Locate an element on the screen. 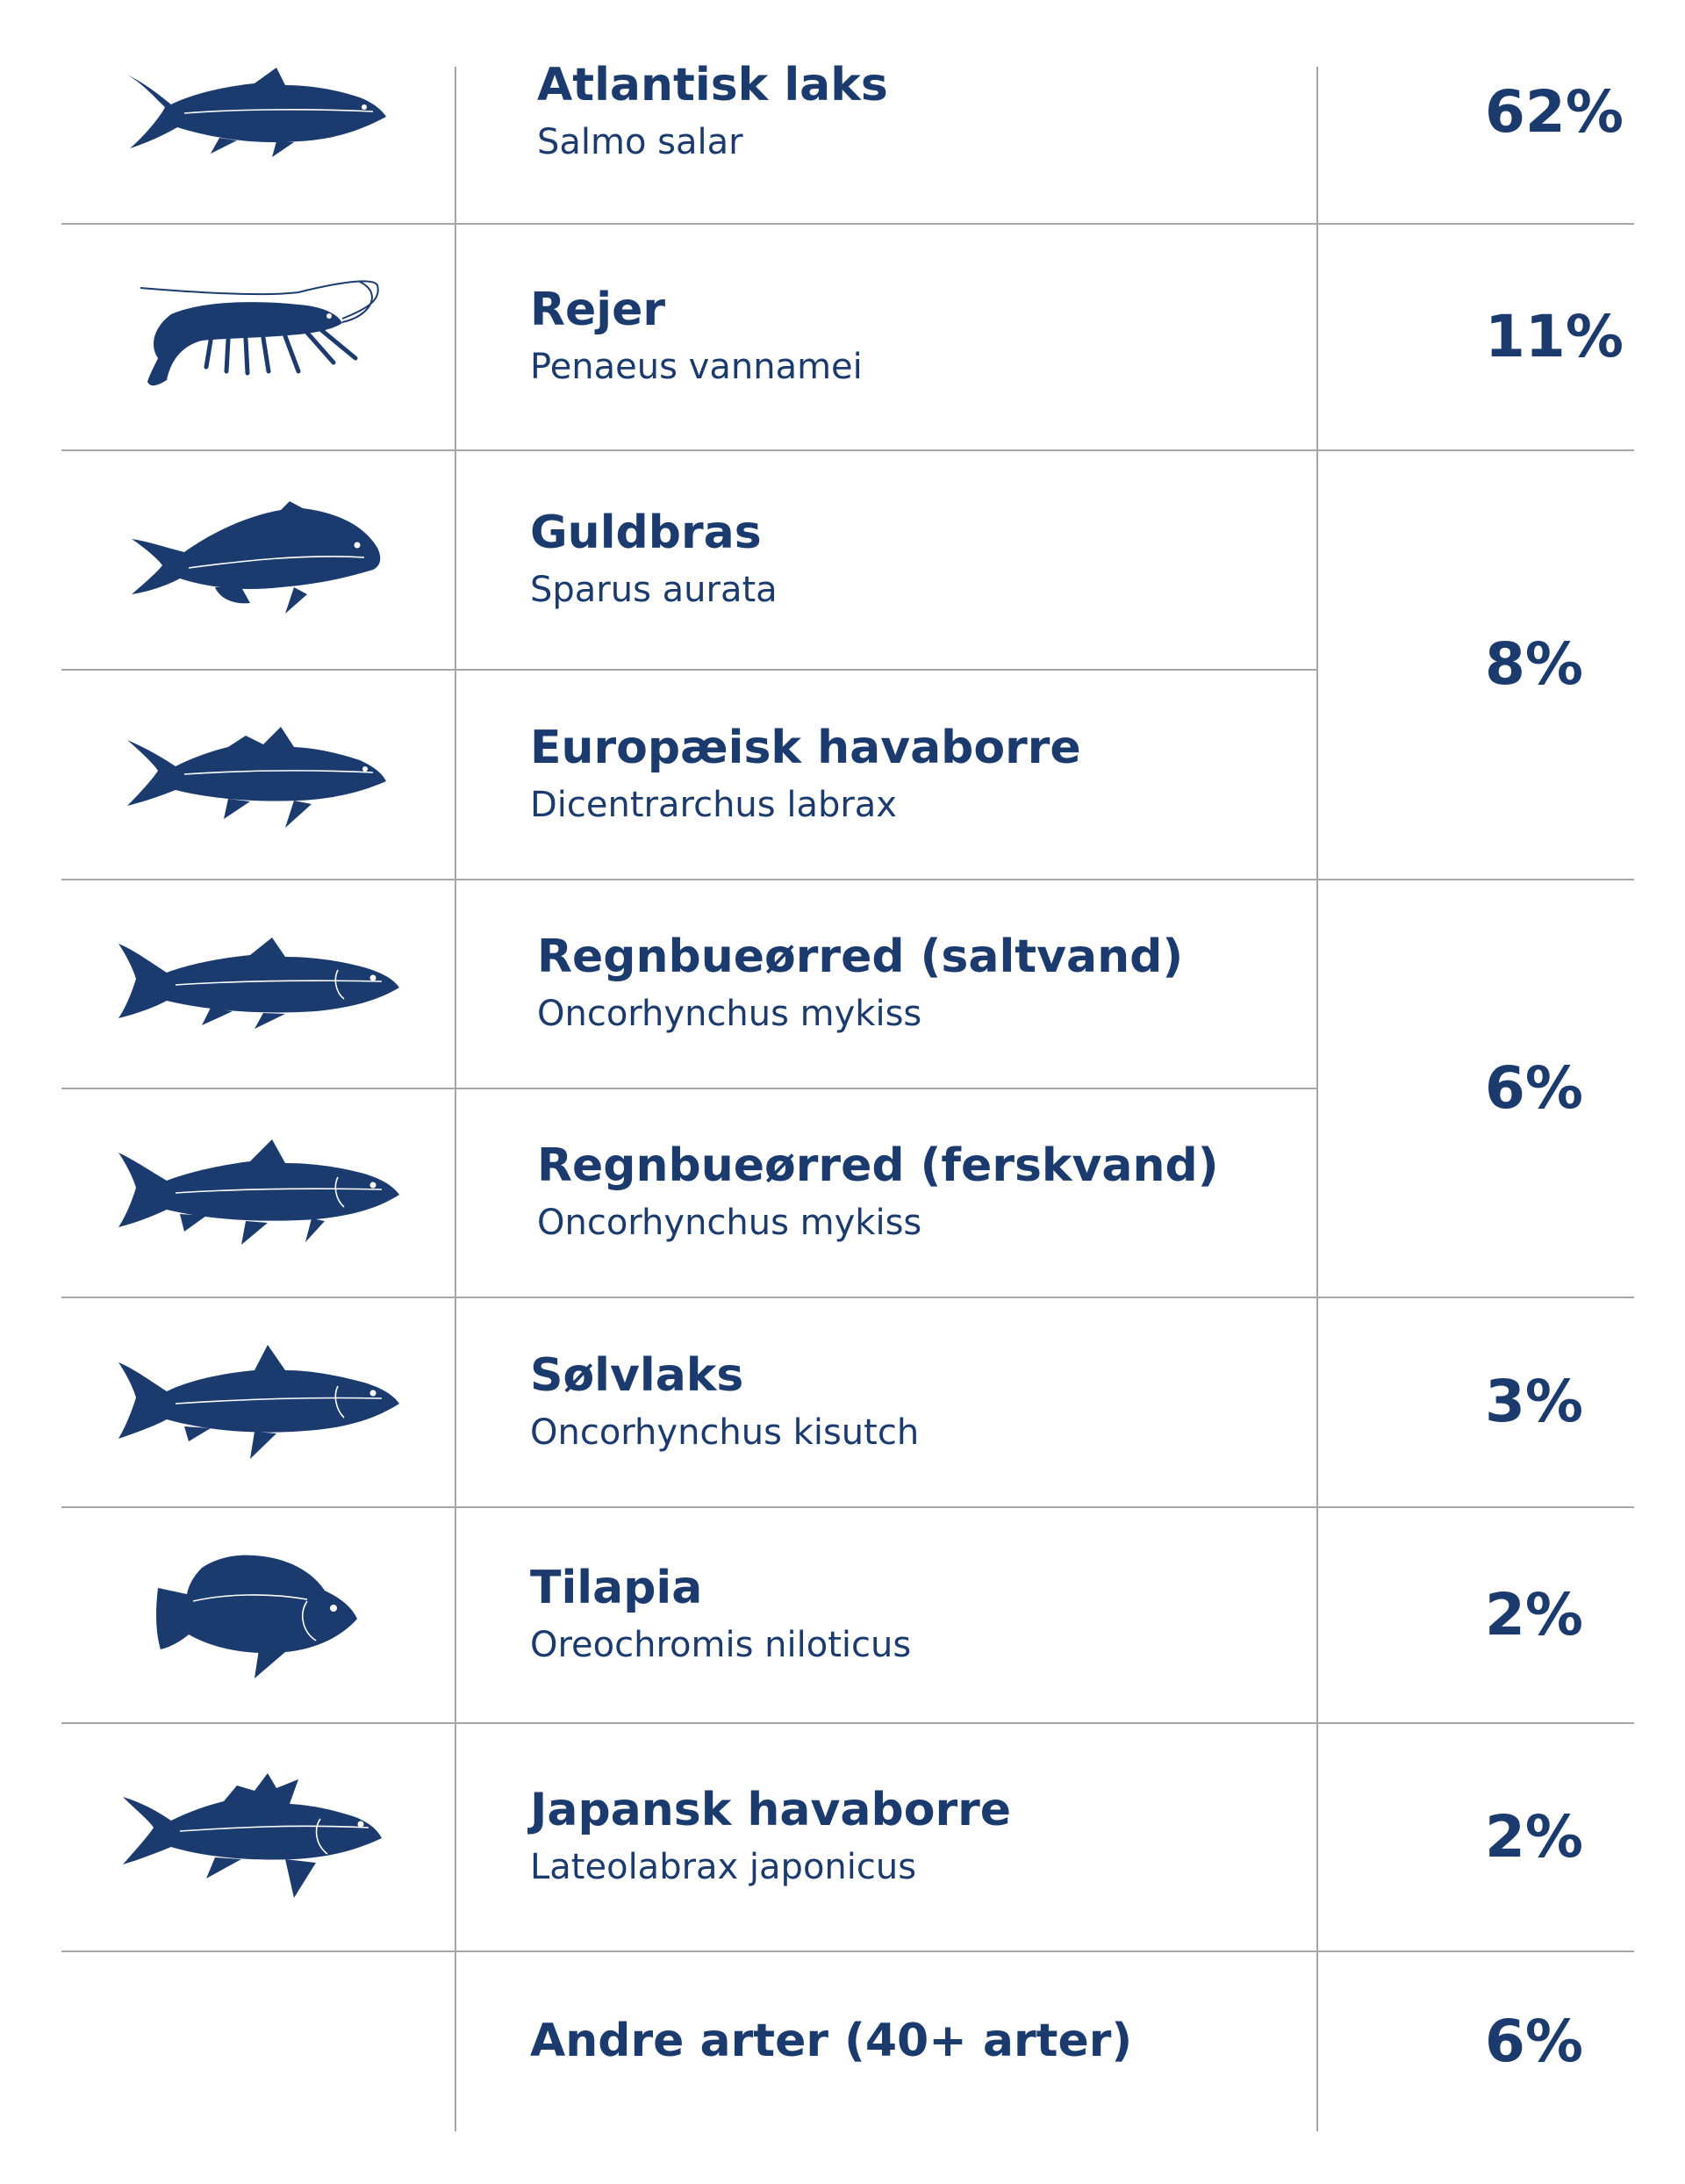  shrimp-icon is located at coordinates (259, 333).